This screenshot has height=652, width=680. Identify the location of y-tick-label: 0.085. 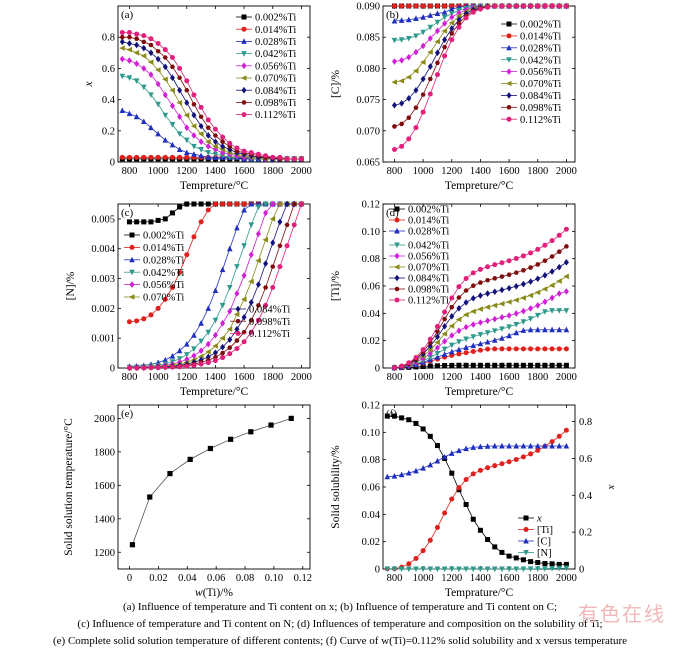
(368, 38).